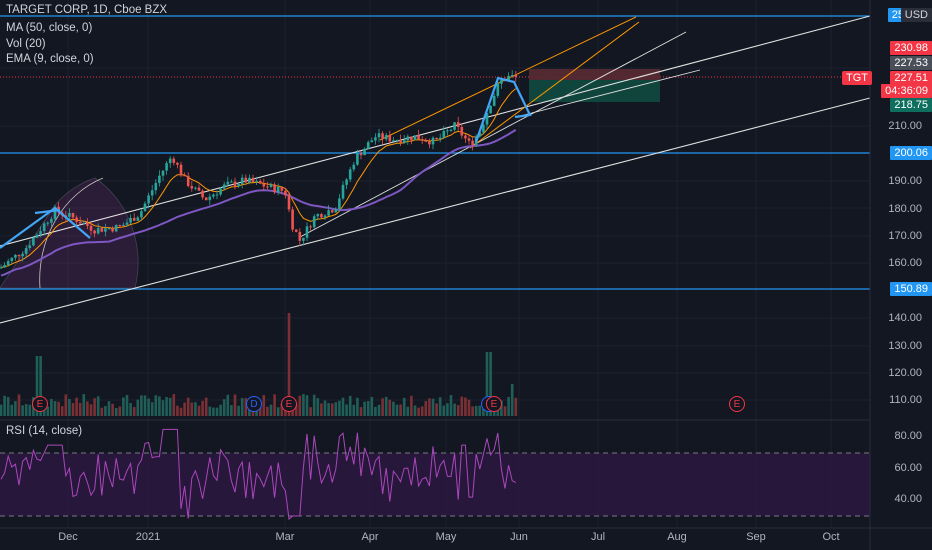  I want to click on price-tag-150: 150.89, so click(911, 289).